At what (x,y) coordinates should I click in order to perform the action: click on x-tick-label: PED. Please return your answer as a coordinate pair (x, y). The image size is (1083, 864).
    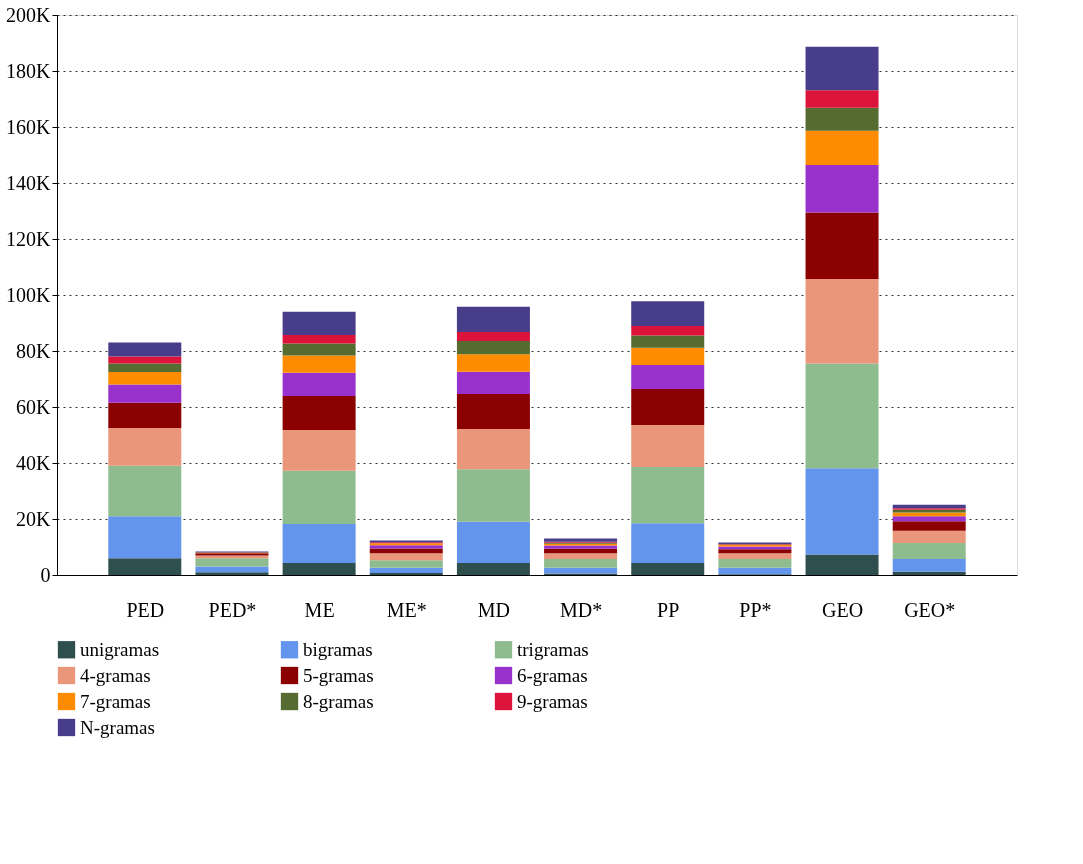
    Looking at the image, I should click on (145, 609).